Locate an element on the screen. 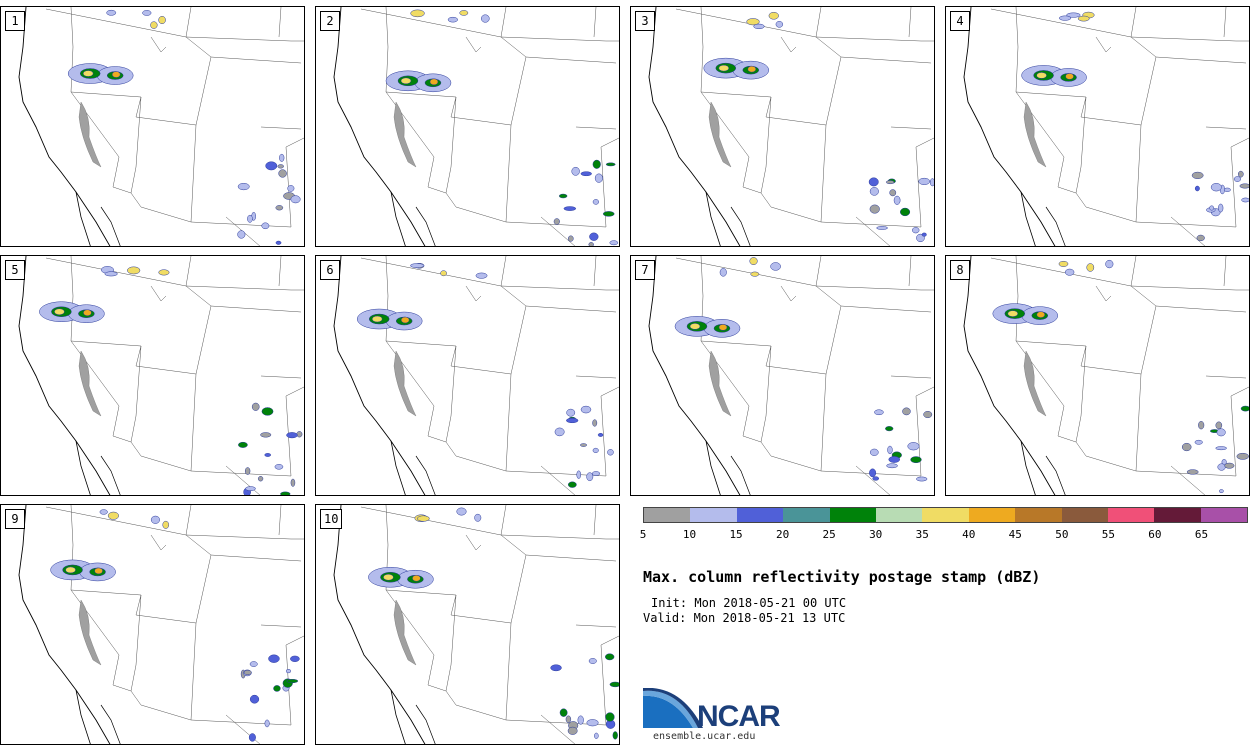 This screenshot has width=1260, height=746. logo-text: NCAR is located at coordinates (739, 716).